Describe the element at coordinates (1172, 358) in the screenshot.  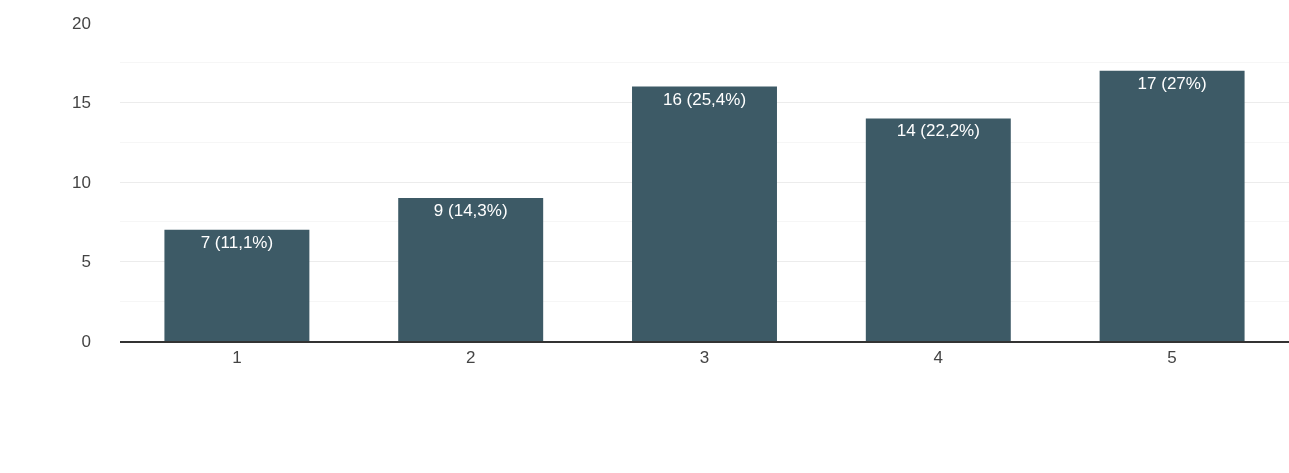
I see `x-tick-label: 5` at that location.